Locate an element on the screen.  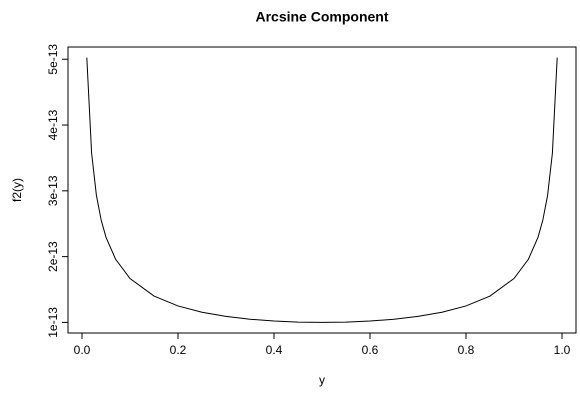
y-tick-label: 2e-13 is located at coordinates (53, 256).